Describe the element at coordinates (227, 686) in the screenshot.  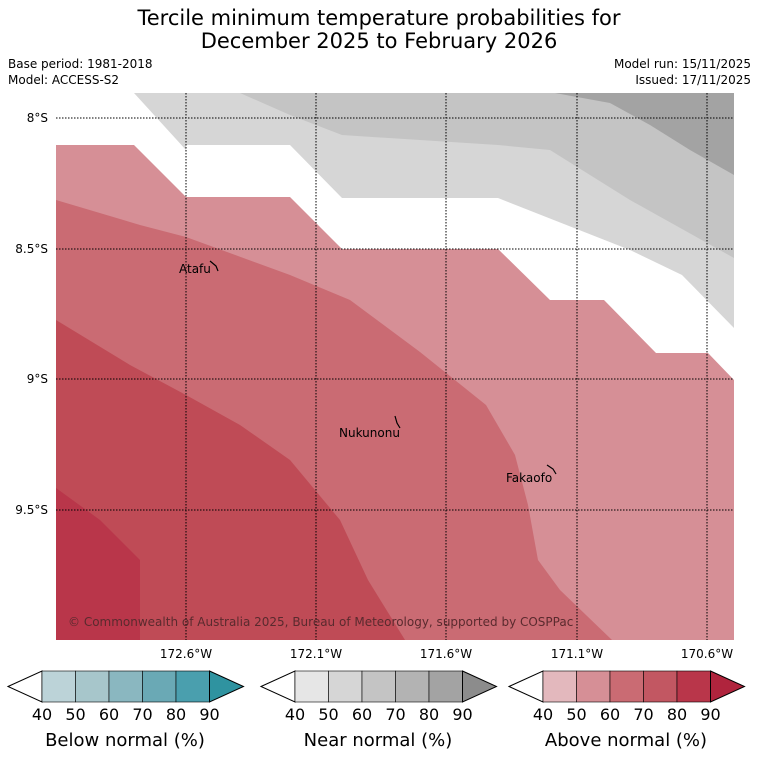
I see `colorbar-below-high-extend` at that location.